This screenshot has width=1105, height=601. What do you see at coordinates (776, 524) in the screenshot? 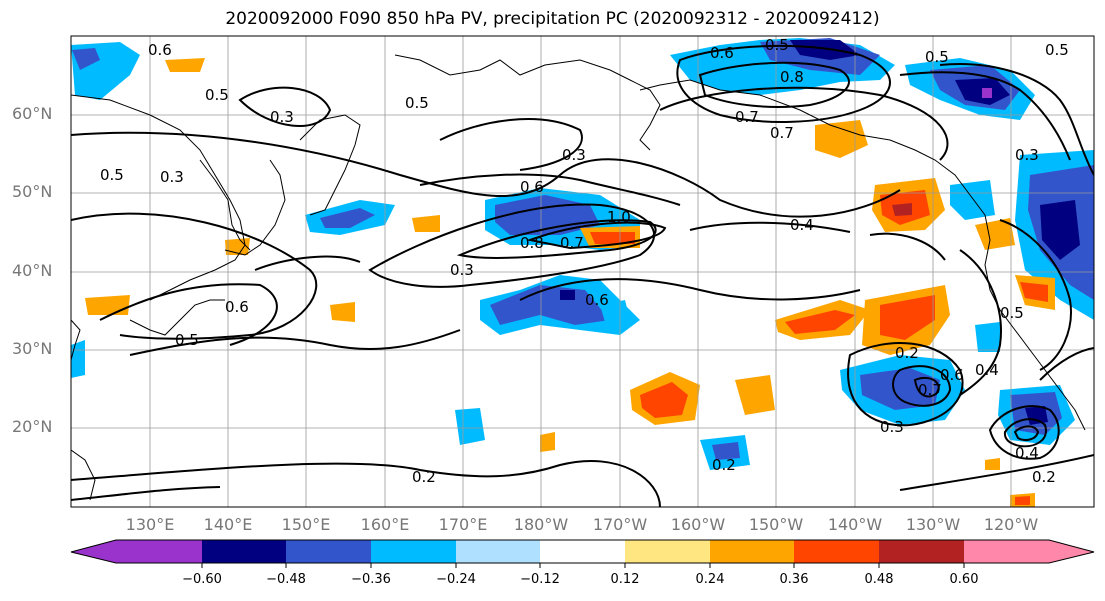
I see `lon-label: 150°W` at bounding box center [776, 524].